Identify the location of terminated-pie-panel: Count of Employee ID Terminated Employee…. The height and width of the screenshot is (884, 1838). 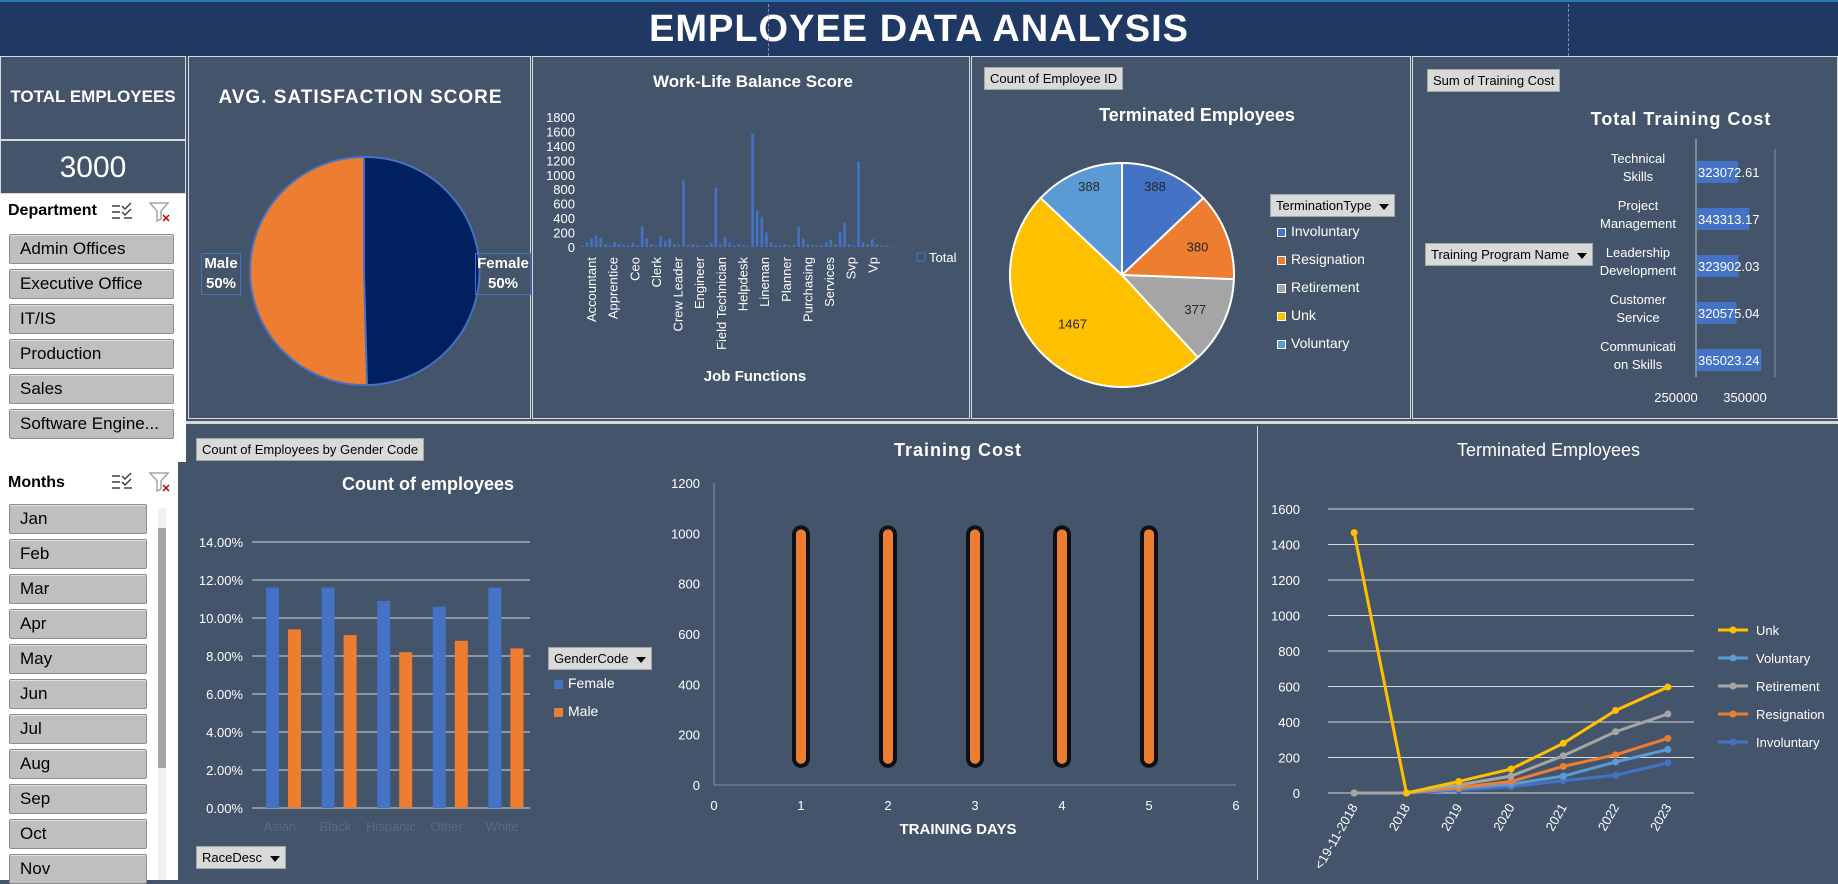
(1191, 237).